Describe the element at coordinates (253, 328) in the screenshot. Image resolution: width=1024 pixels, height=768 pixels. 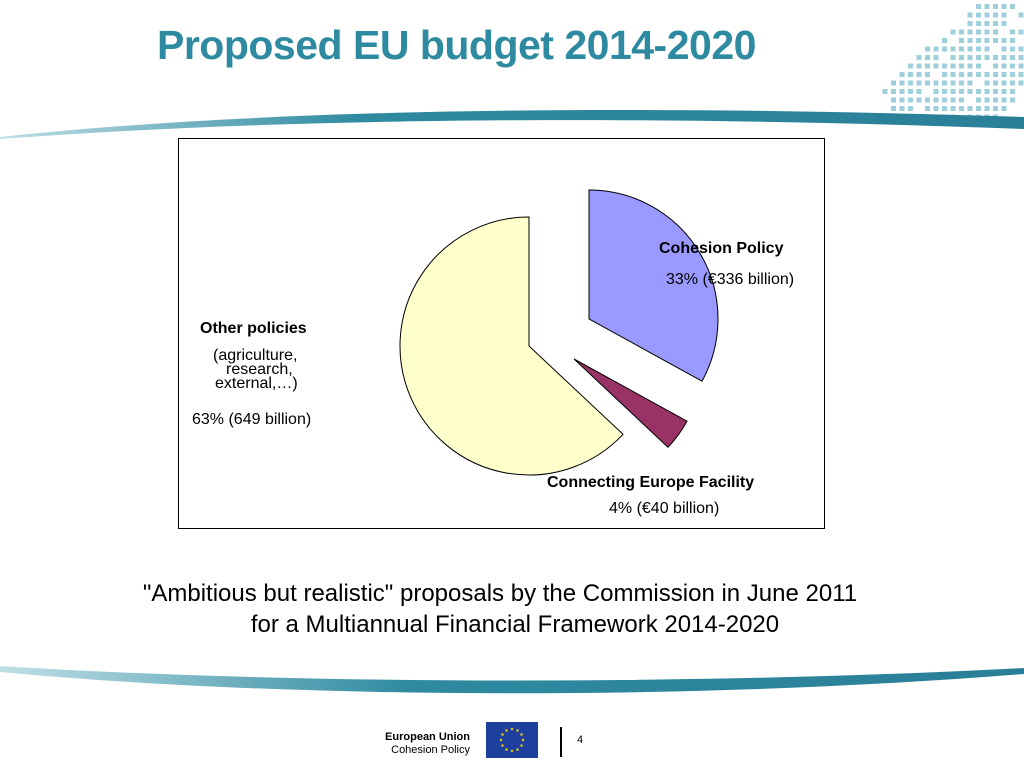
I see `label-other-name: Other policies` at that location.